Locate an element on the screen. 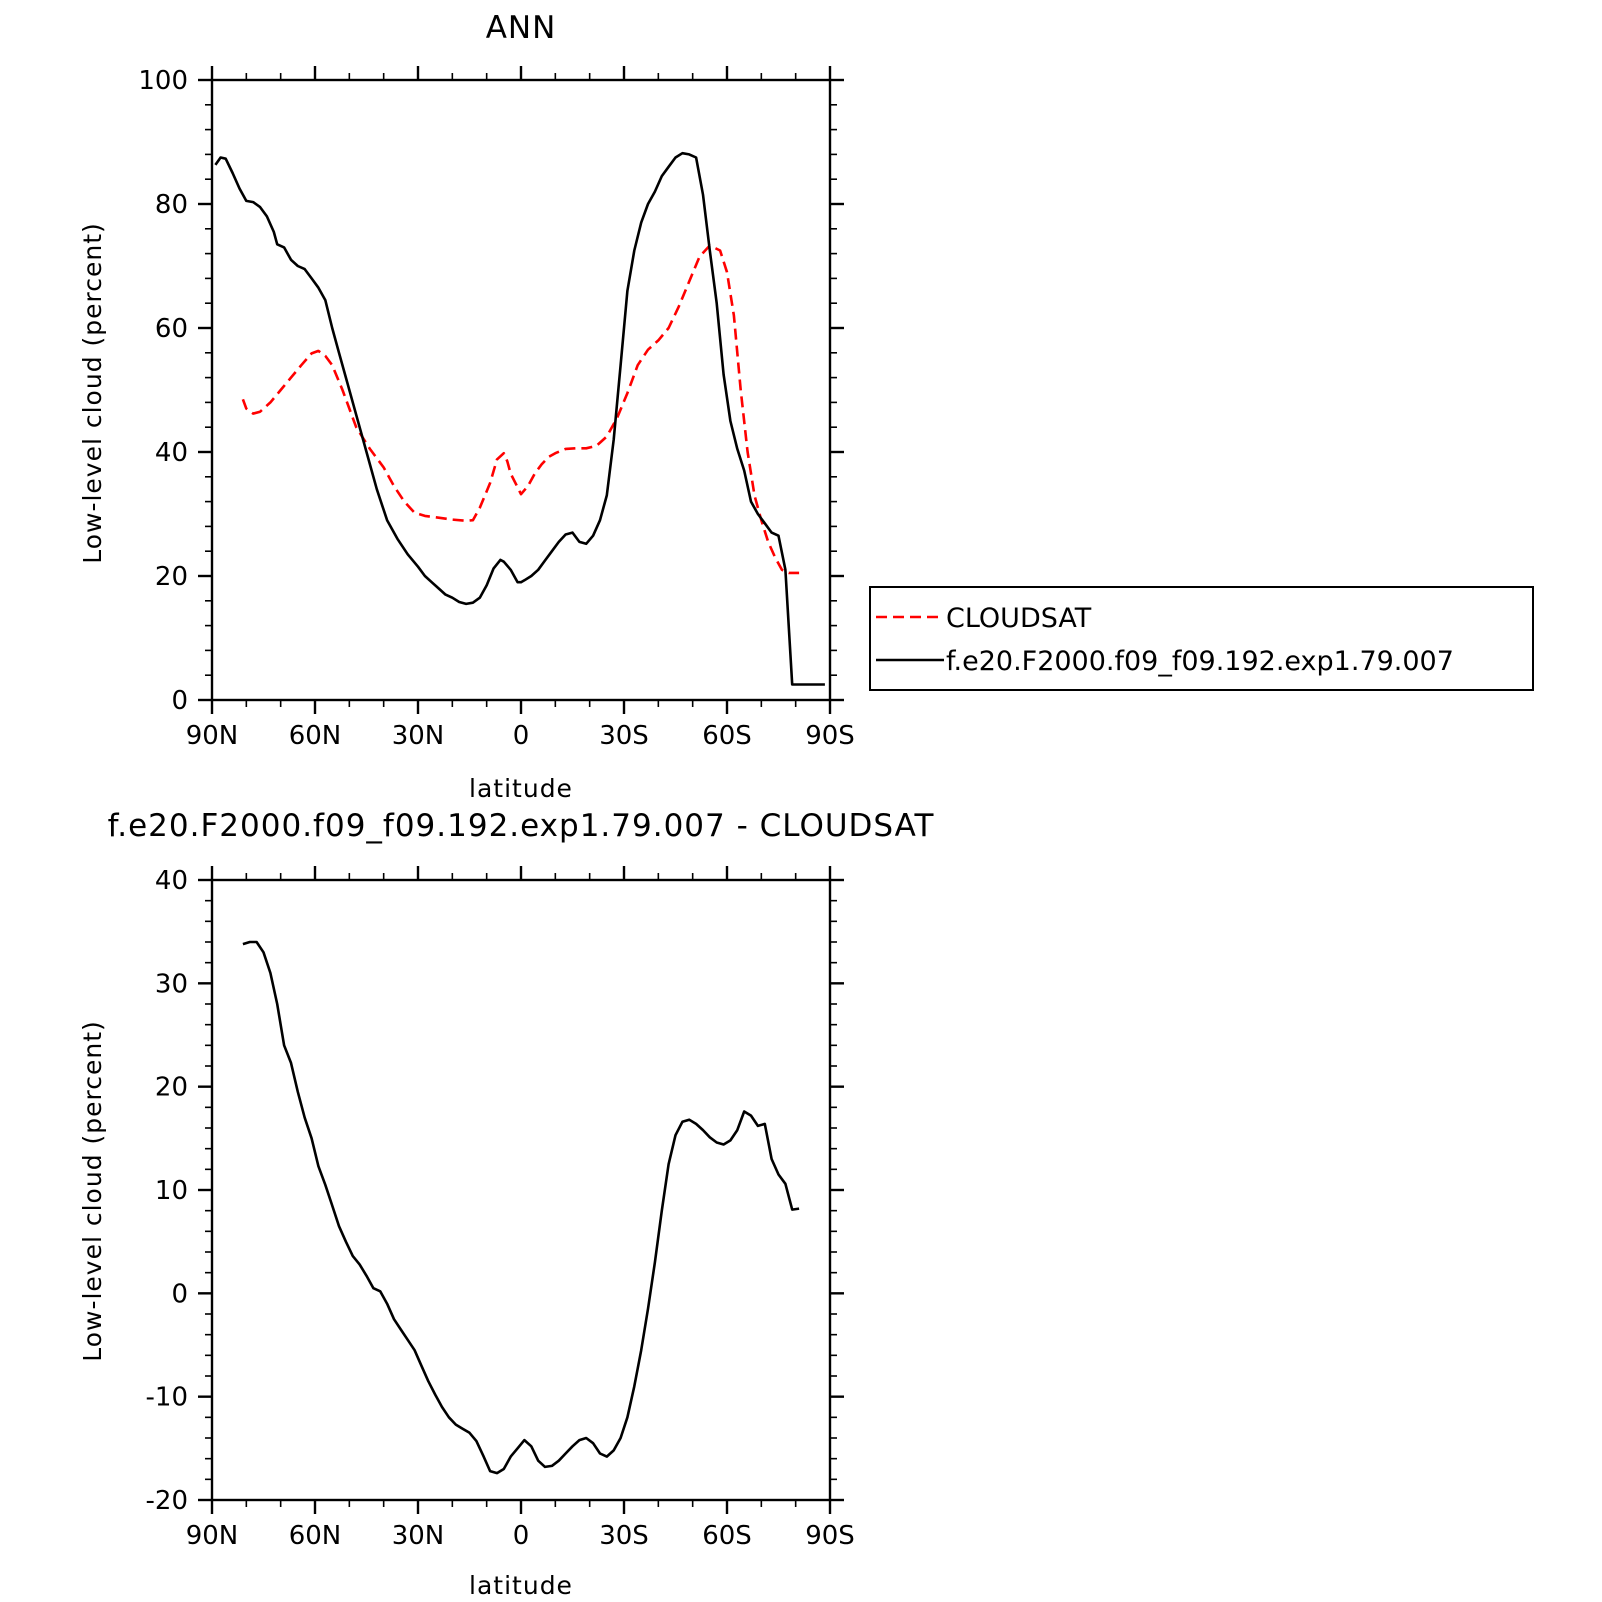  top-y-tick-label: 40 is located at coordinates (171, 453).